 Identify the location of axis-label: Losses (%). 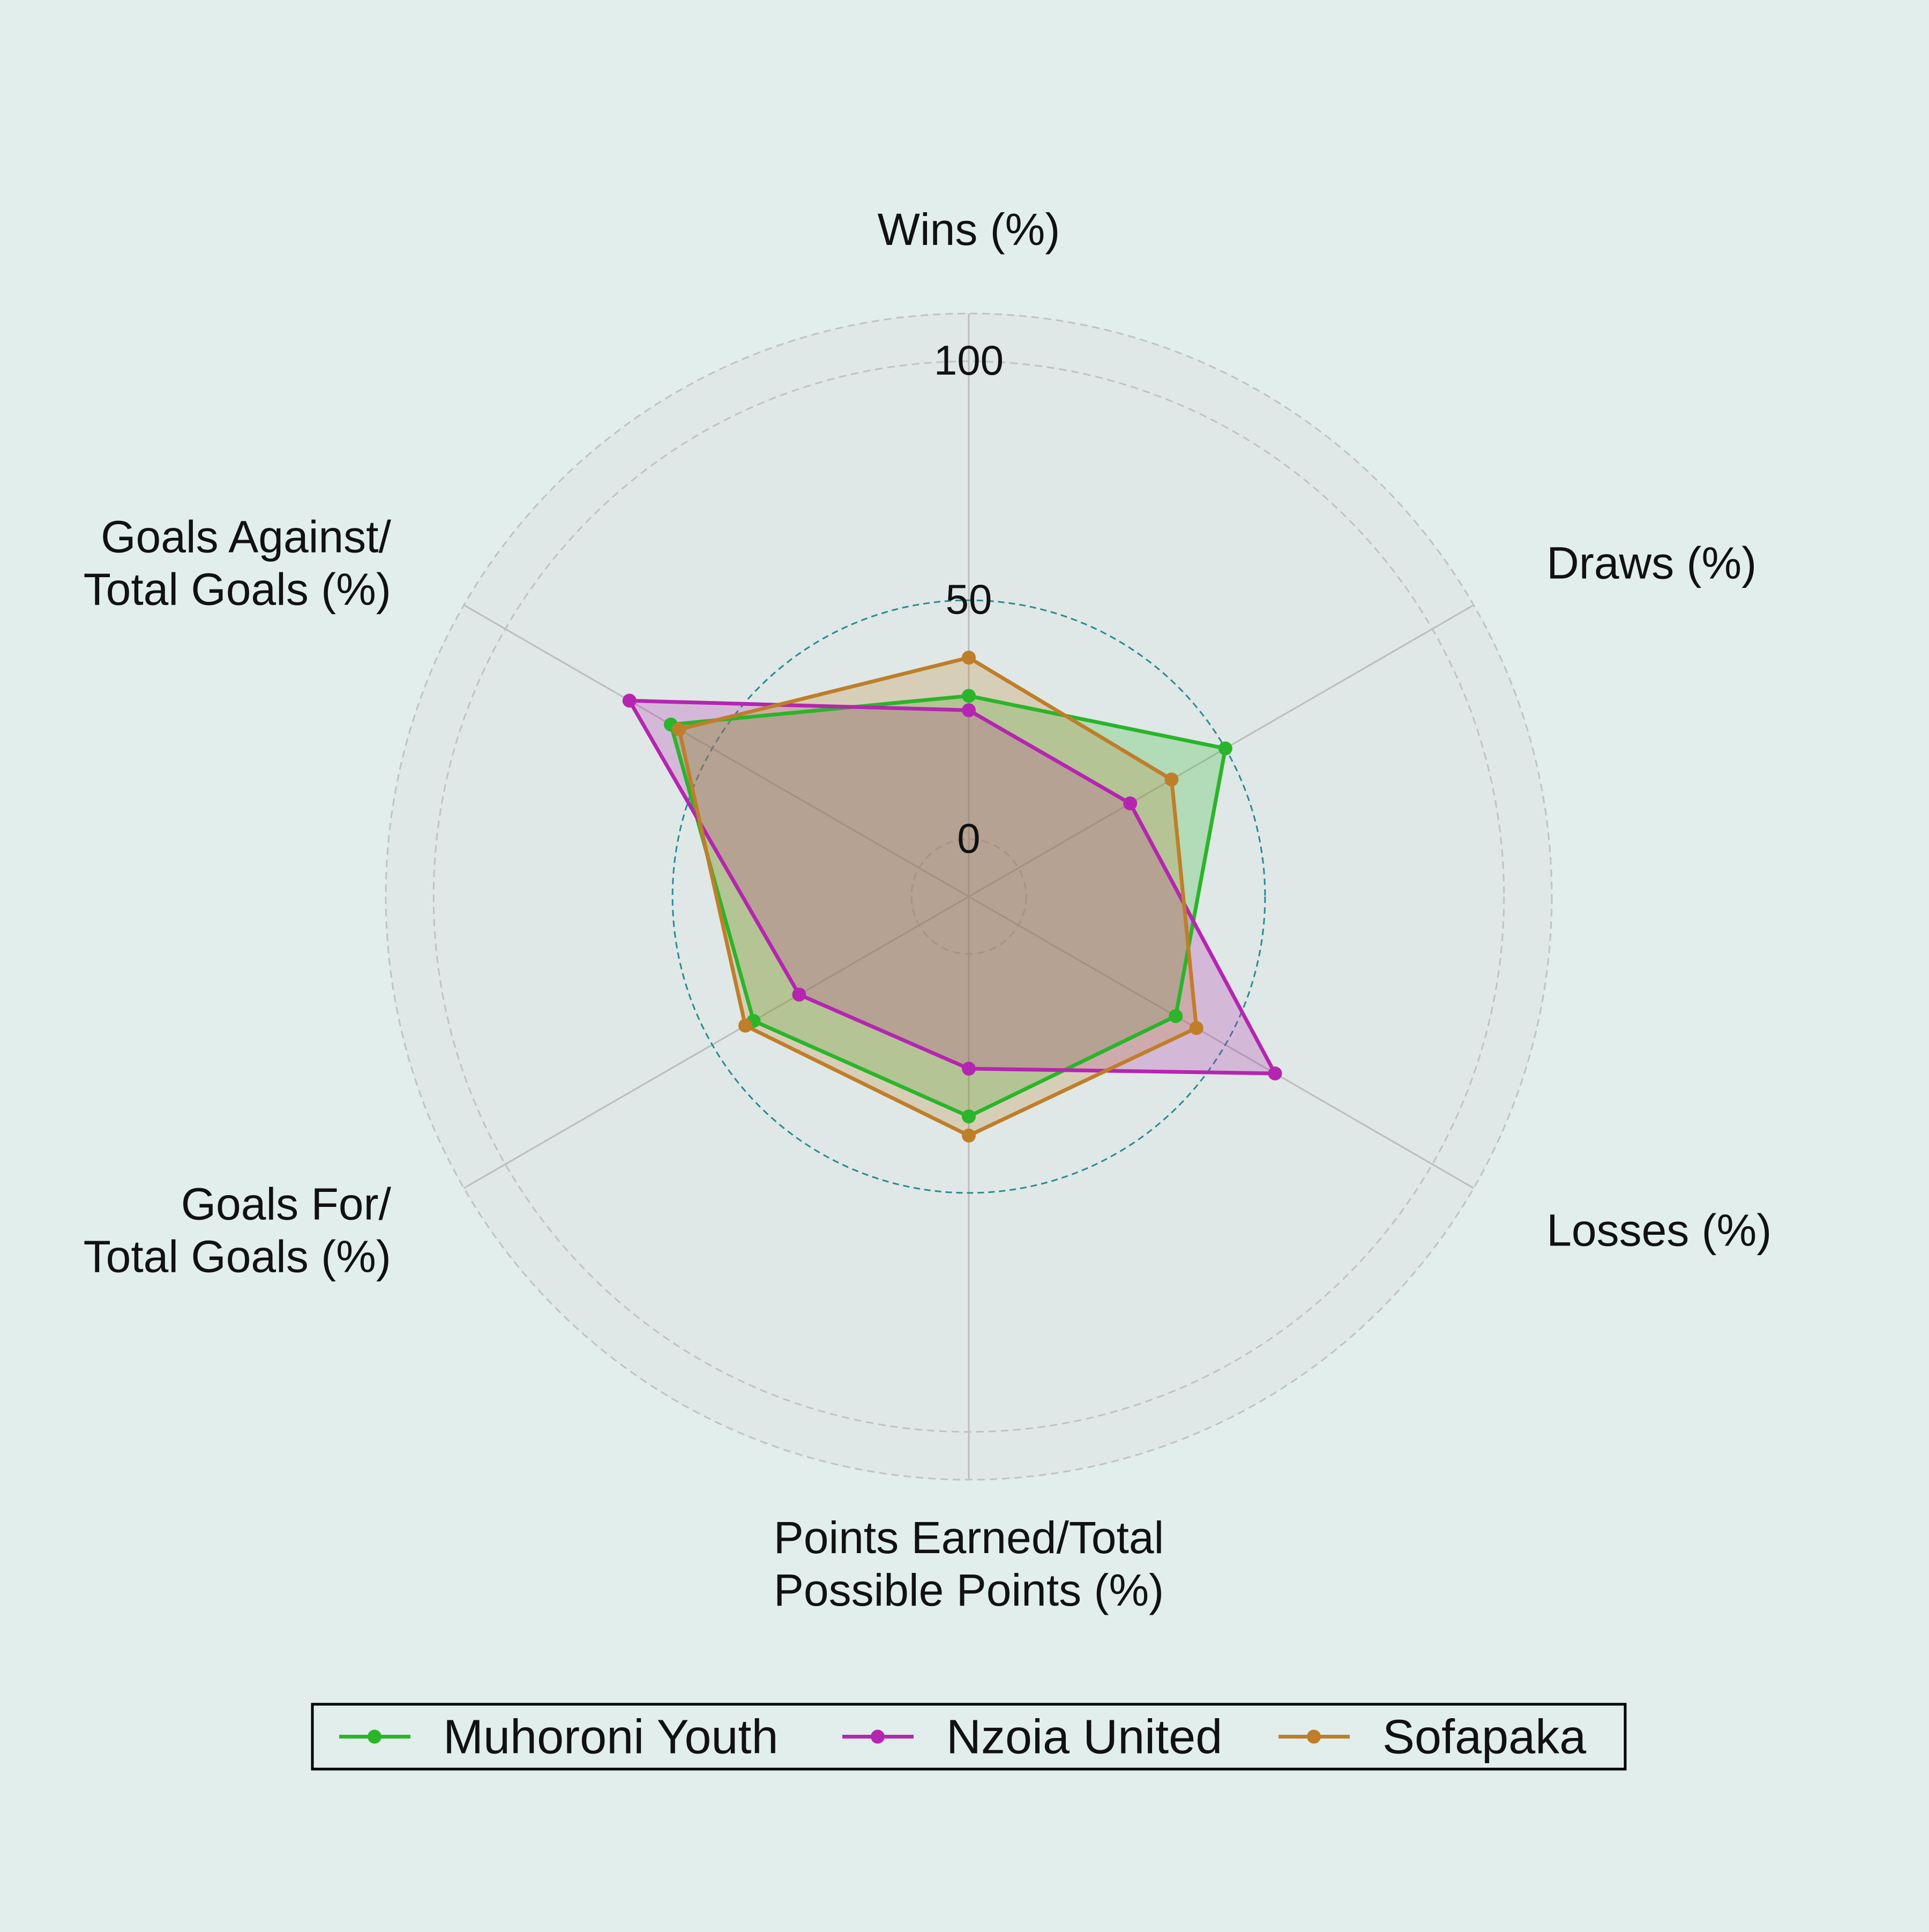
(1659, 1230).